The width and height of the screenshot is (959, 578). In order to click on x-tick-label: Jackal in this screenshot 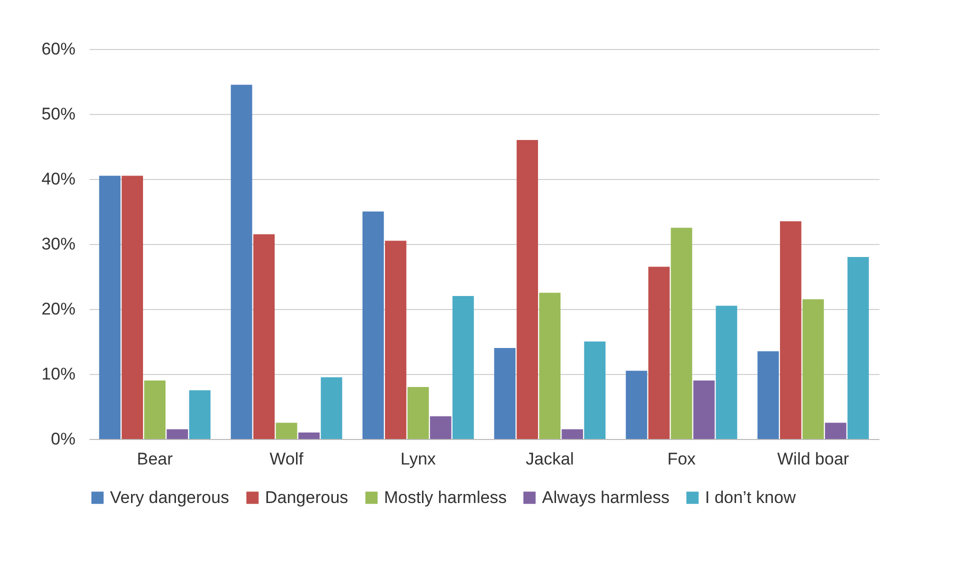, I will do `click(550, 459)`.